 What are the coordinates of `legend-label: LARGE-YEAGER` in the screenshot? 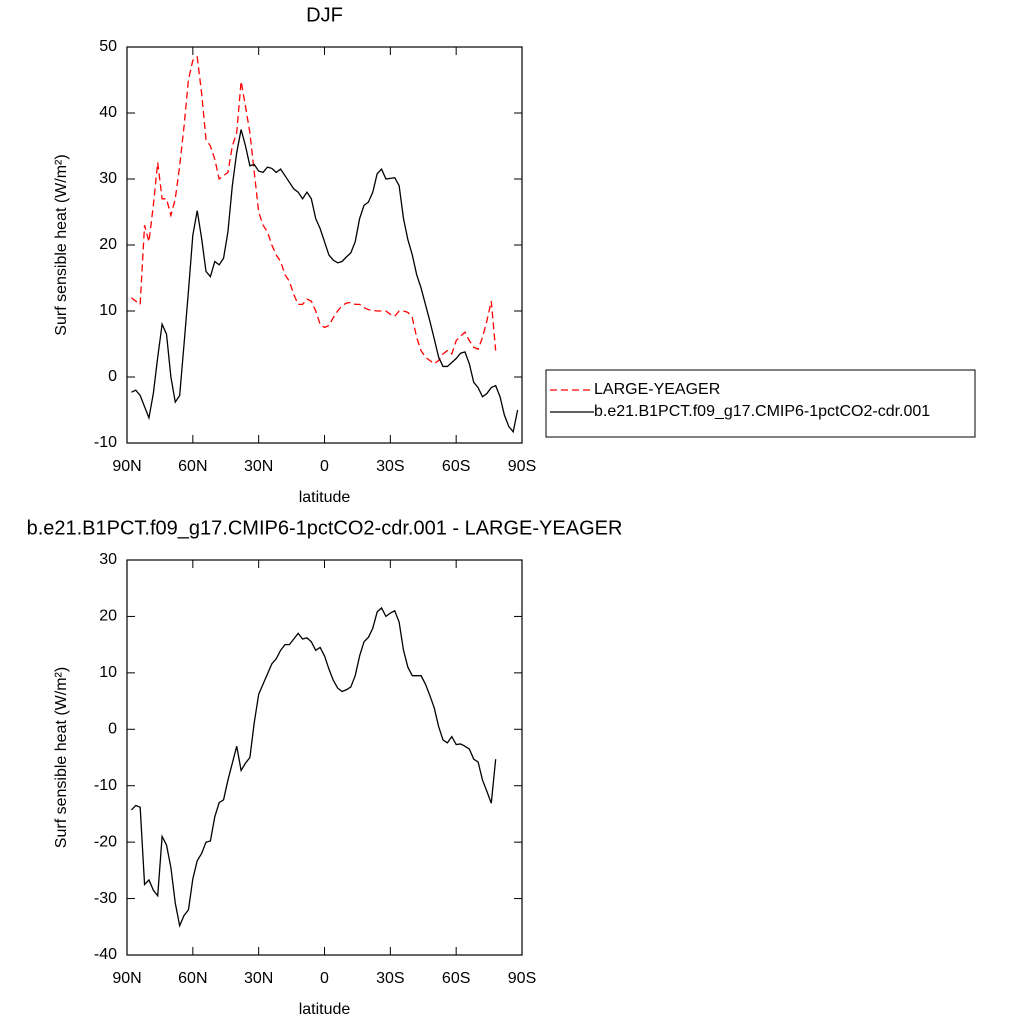 It's located at (657, 389).